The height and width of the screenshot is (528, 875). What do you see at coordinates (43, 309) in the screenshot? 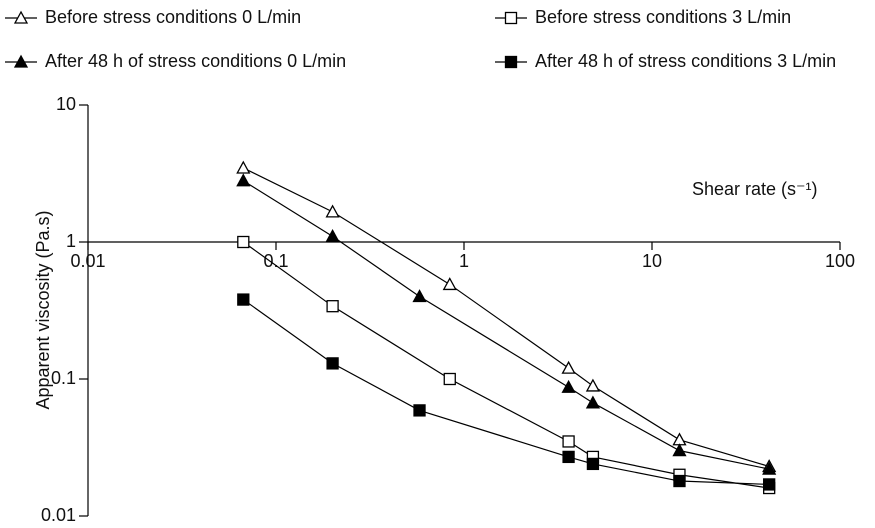
I see `y-axis-label: Apparent viscosity (Pa.s)` at bounding box center [43, 309].